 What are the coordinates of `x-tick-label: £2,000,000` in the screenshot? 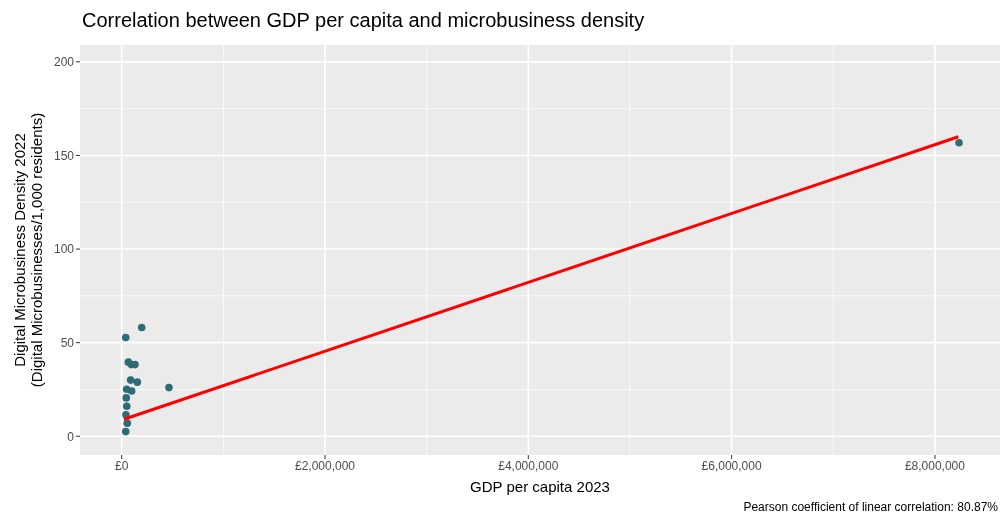 It's located at (325, 465).